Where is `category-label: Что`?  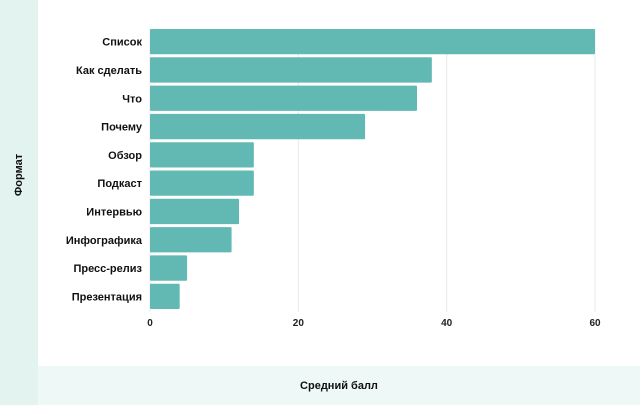
category-label: Что is located at coordinates (132, 99).